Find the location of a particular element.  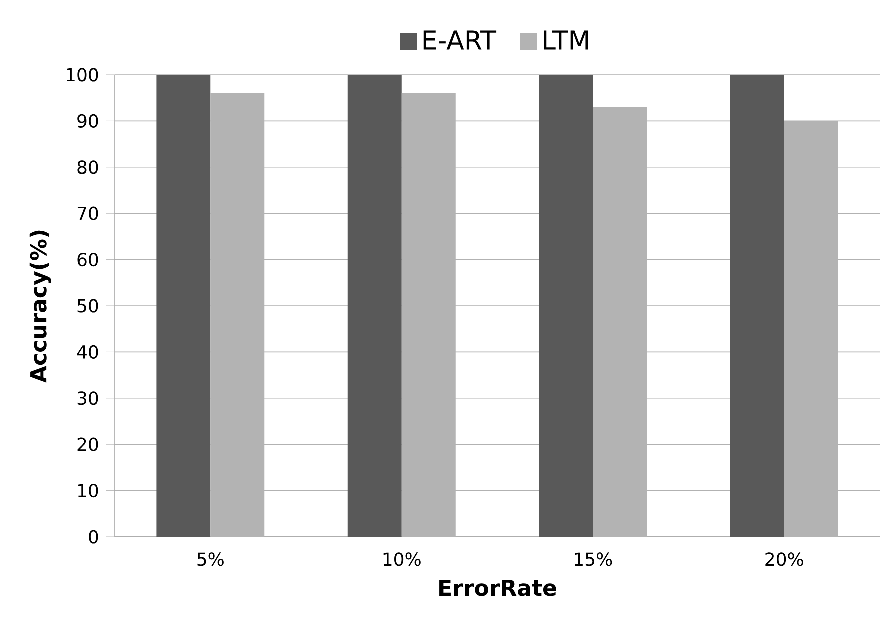

y-tick-label: 90 is located at coordinates (88, 121).